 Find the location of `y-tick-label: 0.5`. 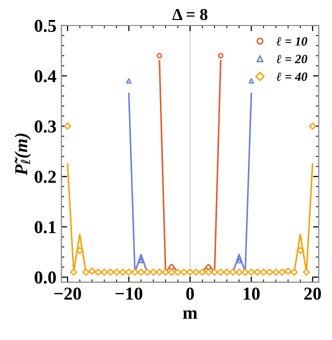

y-tick-label: 0.5 is located at coordinates (45, 26).